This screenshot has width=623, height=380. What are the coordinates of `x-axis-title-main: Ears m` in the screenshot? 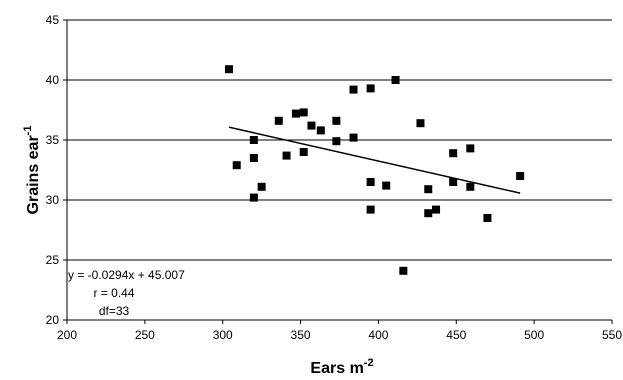 It's located at (336, 368).